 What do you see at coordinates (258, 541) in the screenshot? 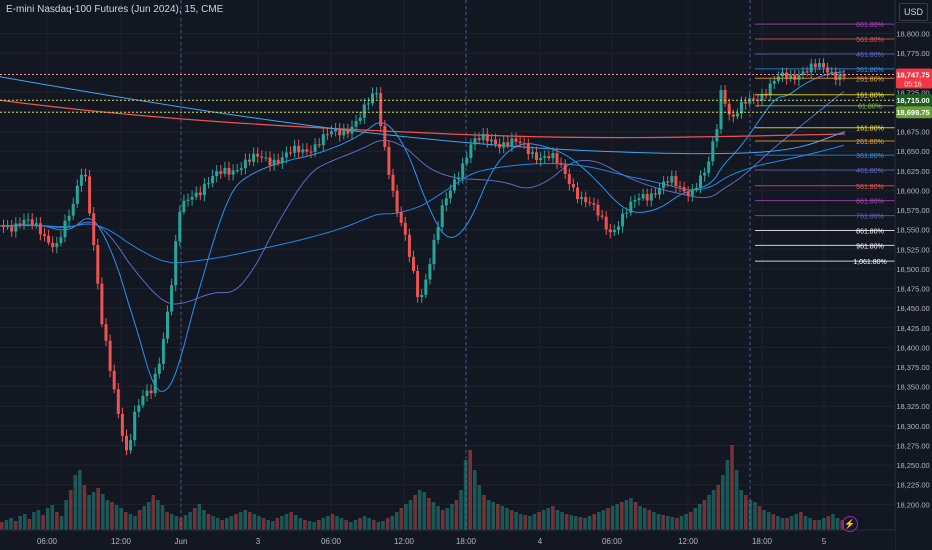
I see `time-tick-label: 3` at bounding box center [258, 541].